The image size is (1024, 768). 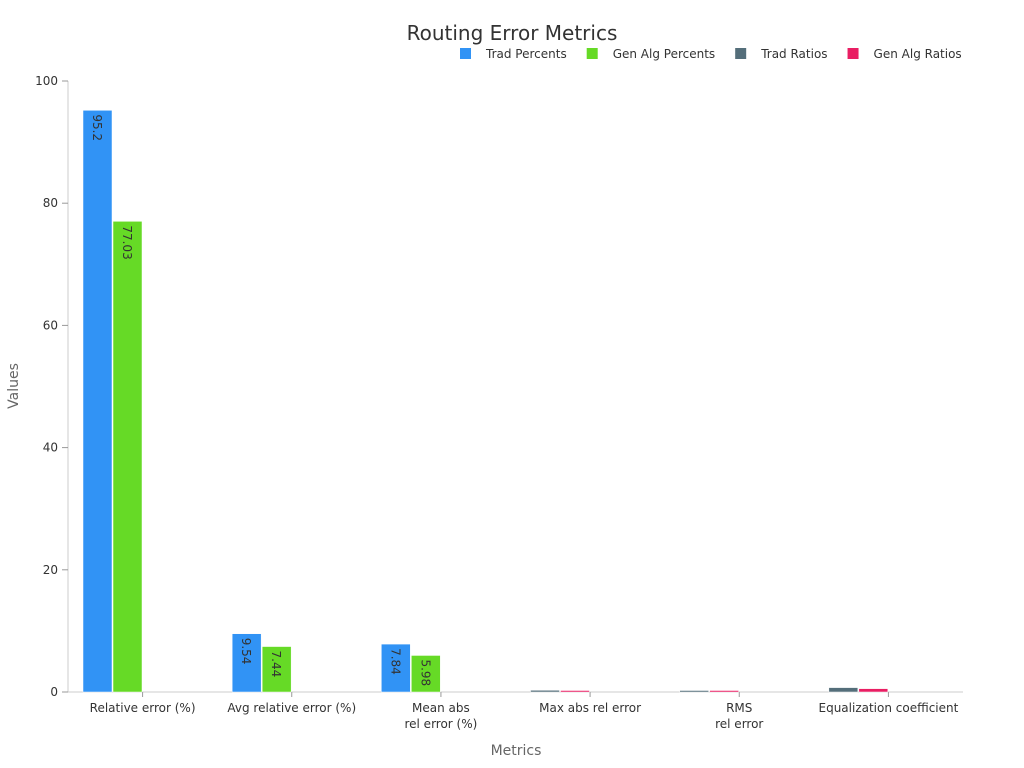 What do you see at coordinates (793, 54) in the screenshot?
I see `legend-label: Trad Ratios` at bounding box center [793, 54].